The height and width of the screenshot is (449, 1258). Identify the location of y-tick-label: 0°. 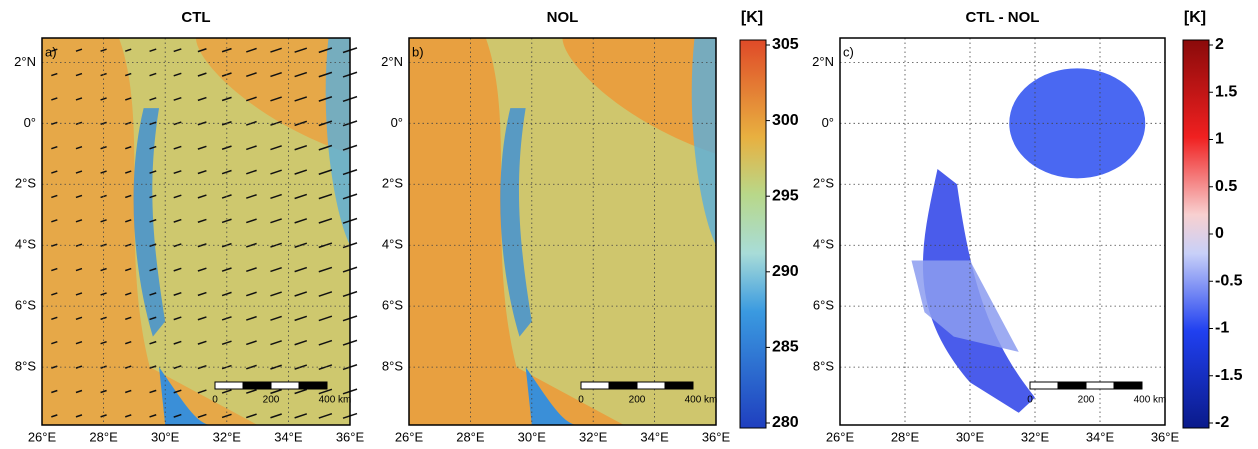
(828, 122).